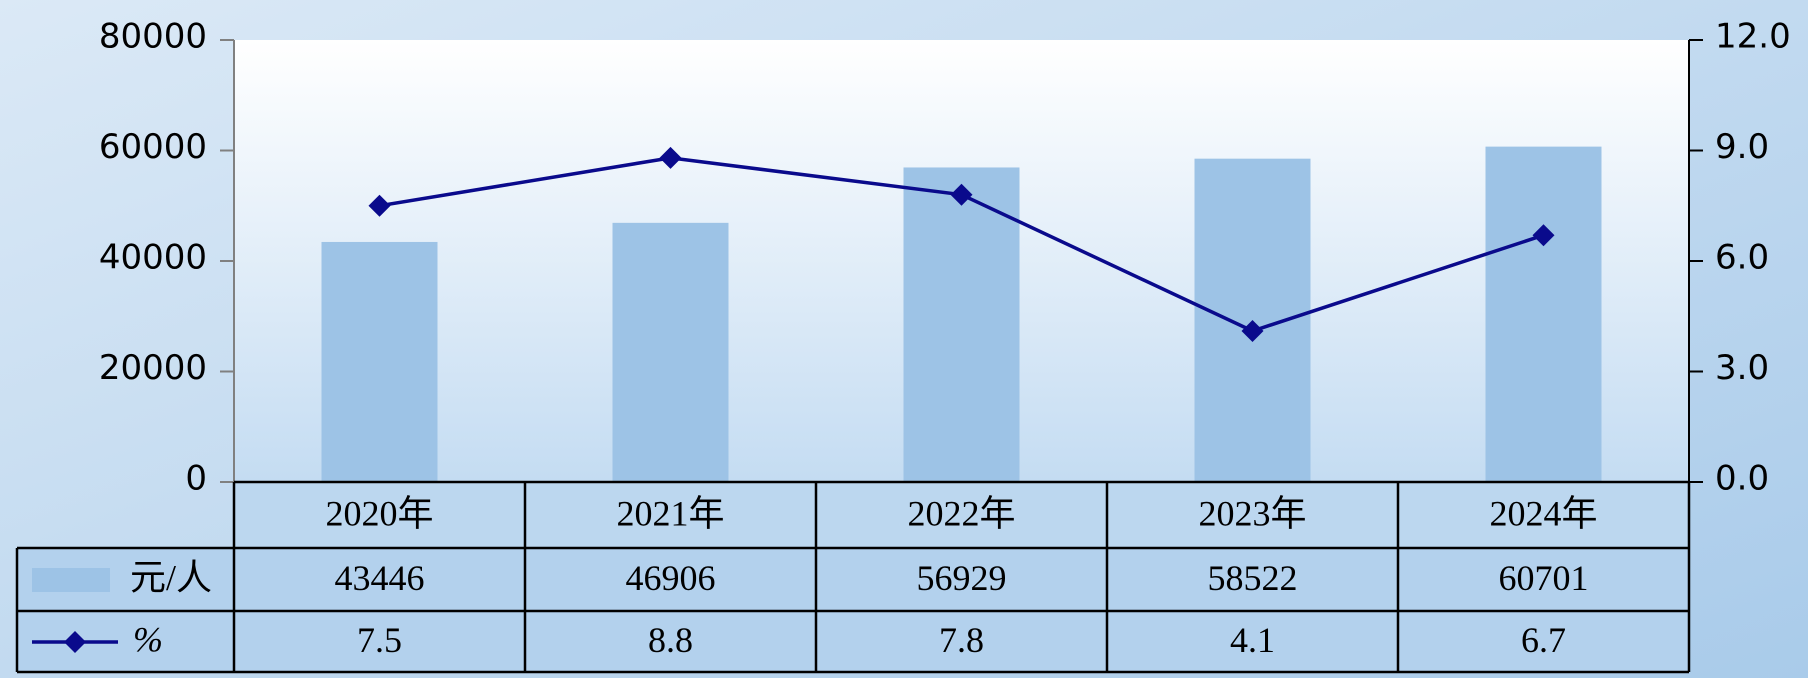  Describe the element at coordinates (1753, 37) in the screenshot. I see `y2-tick-label: 12.0` at that location.